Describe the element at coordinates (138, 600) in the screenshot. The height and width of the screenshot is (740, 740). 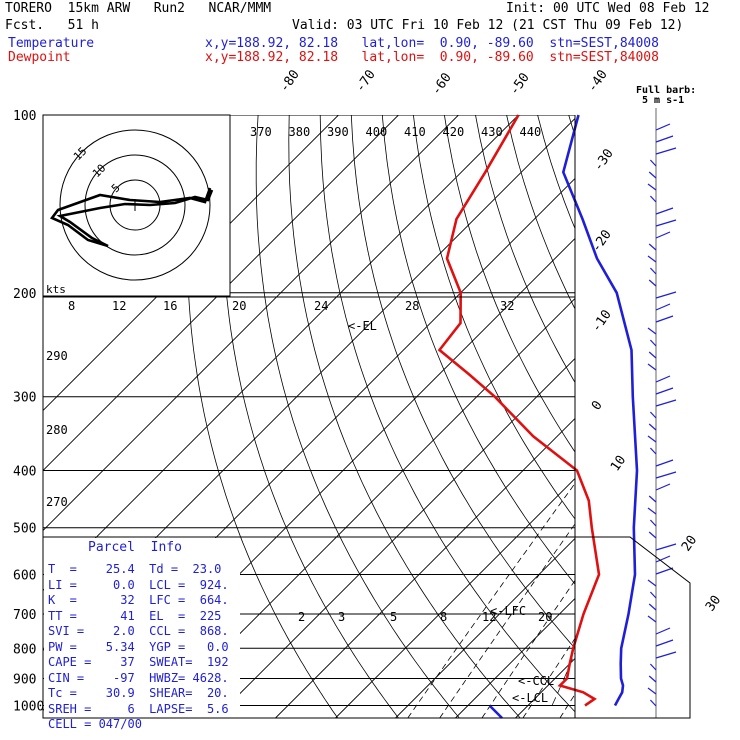
I see `parcel-info-row: K = 32 LFC = 664.` at that location.